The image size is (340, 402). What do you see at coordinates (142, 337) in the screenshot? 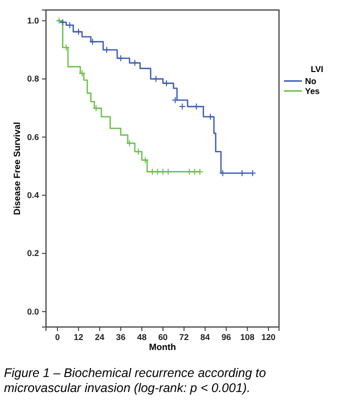
I see `x-tick-label: 48` at bounding box center [142, 337].